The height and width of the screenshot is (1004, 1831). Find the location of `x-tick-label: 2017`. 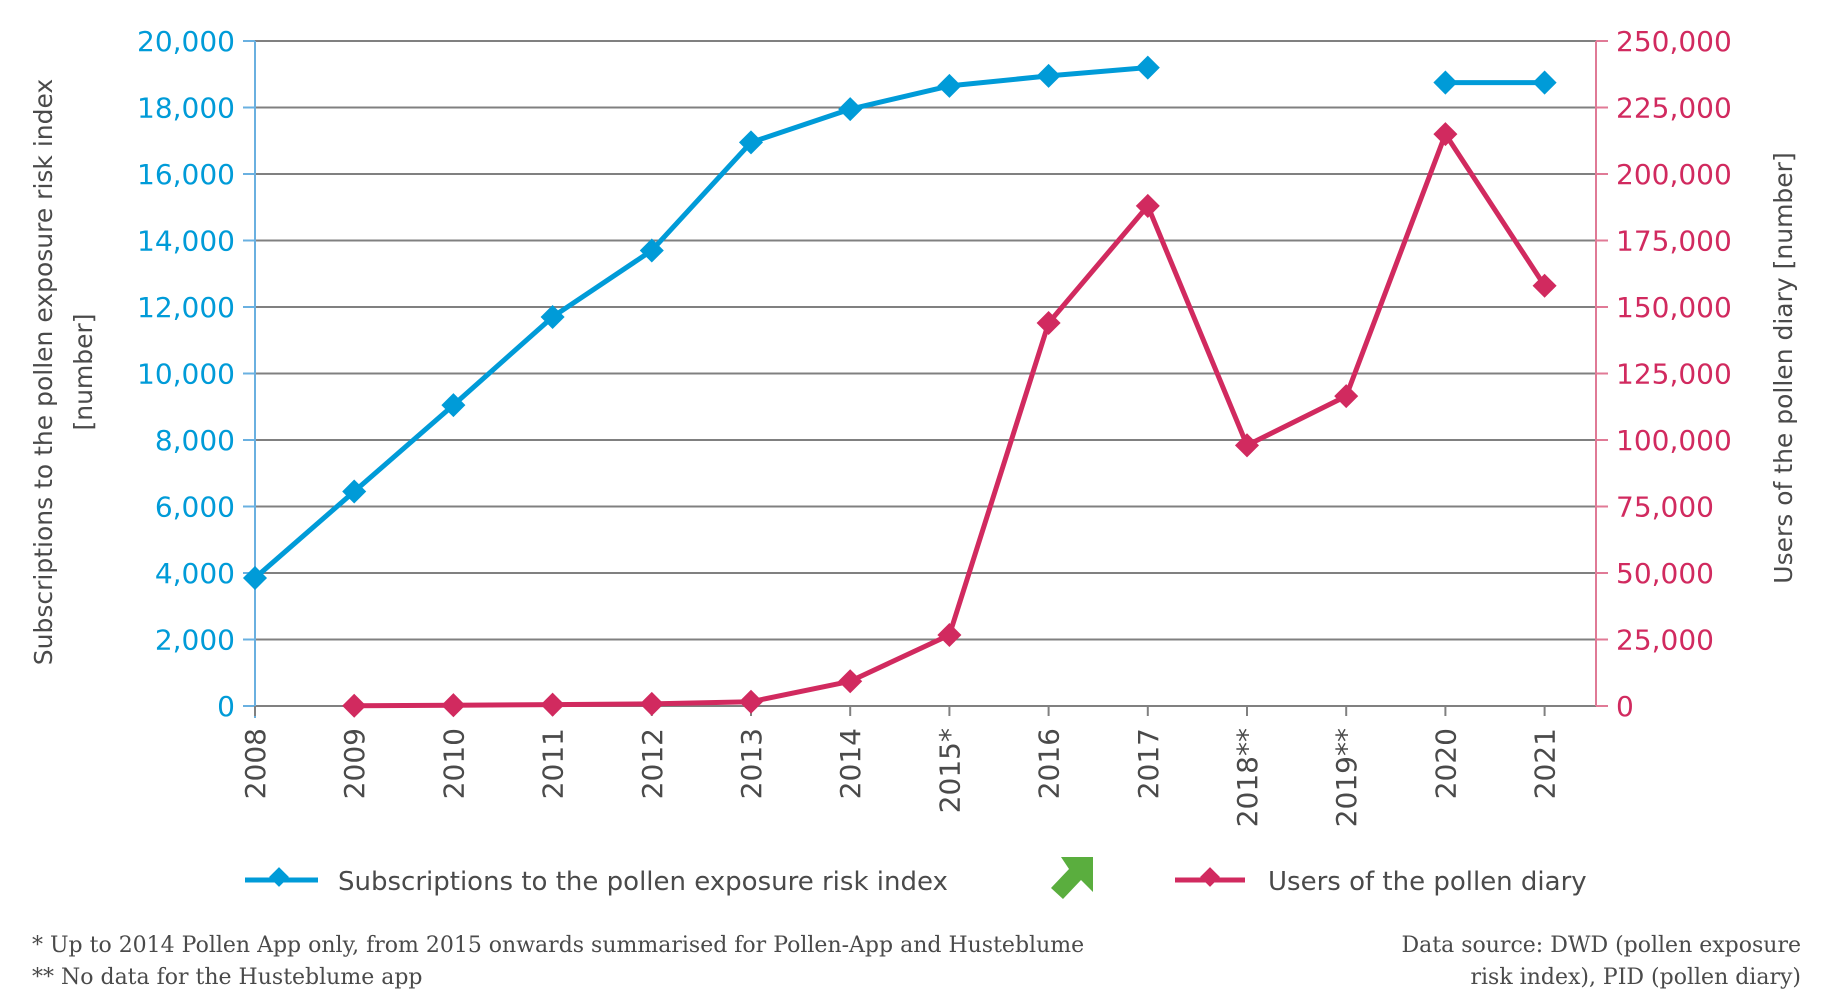

x-tick-label: 2017 is located at coordinates (1148, 763).